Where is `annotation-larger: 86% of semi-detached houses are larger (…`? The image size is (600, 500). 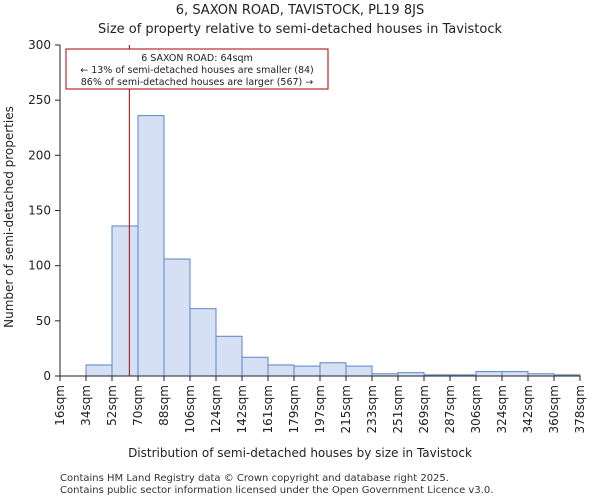 annotation-larger: 86% of semi-detached houses are larger (… is located at coordinates (197, 82).